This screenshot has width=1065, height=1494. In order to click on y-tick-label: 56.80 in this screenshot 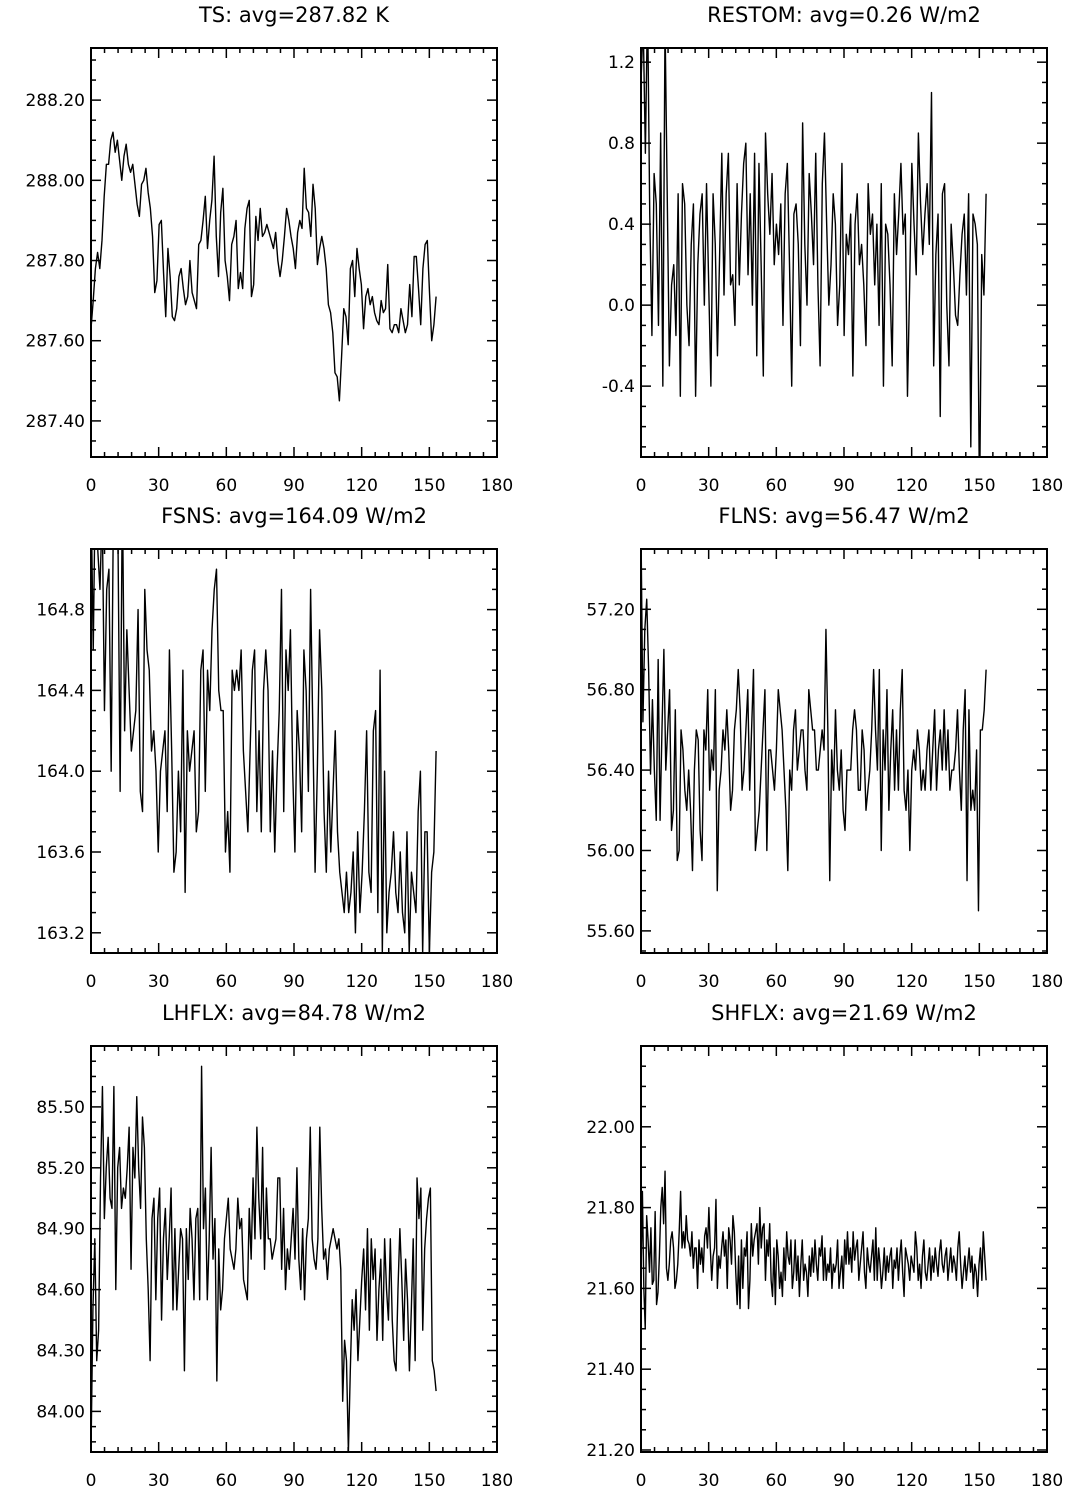, I will do `click(610, 691)`.